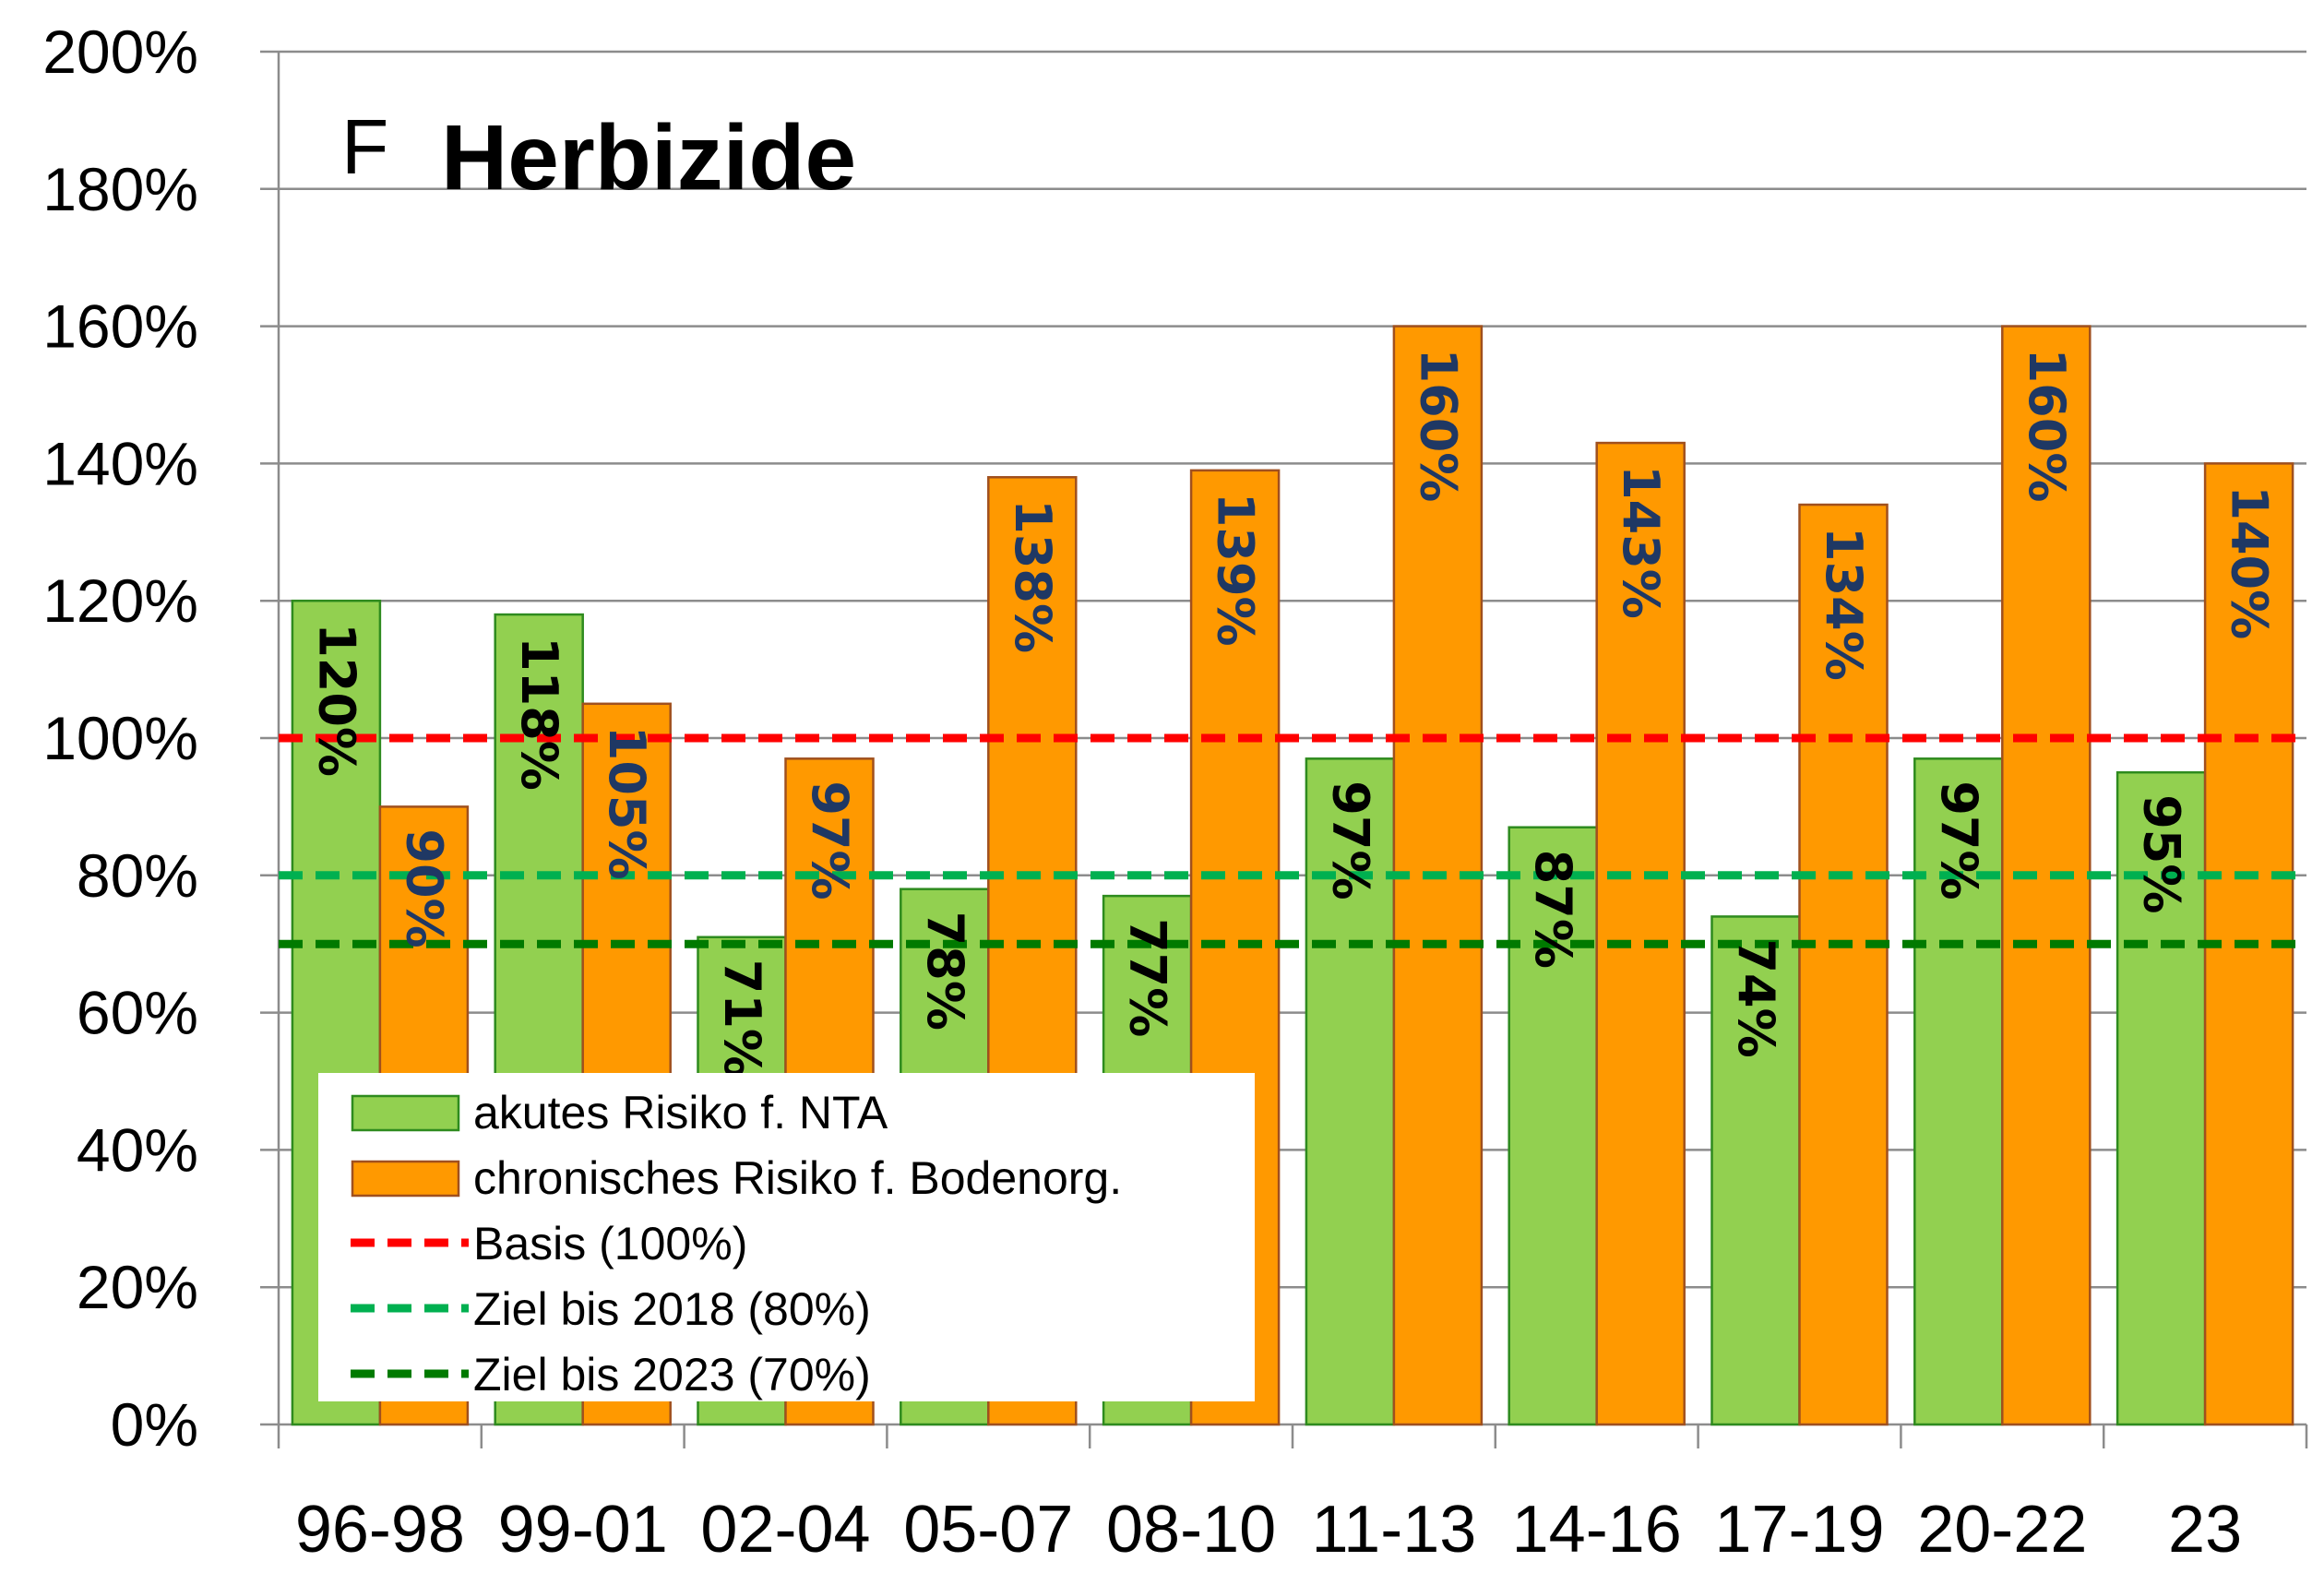  I want to click on y-tick-label: 20%, so click(137, 1287).